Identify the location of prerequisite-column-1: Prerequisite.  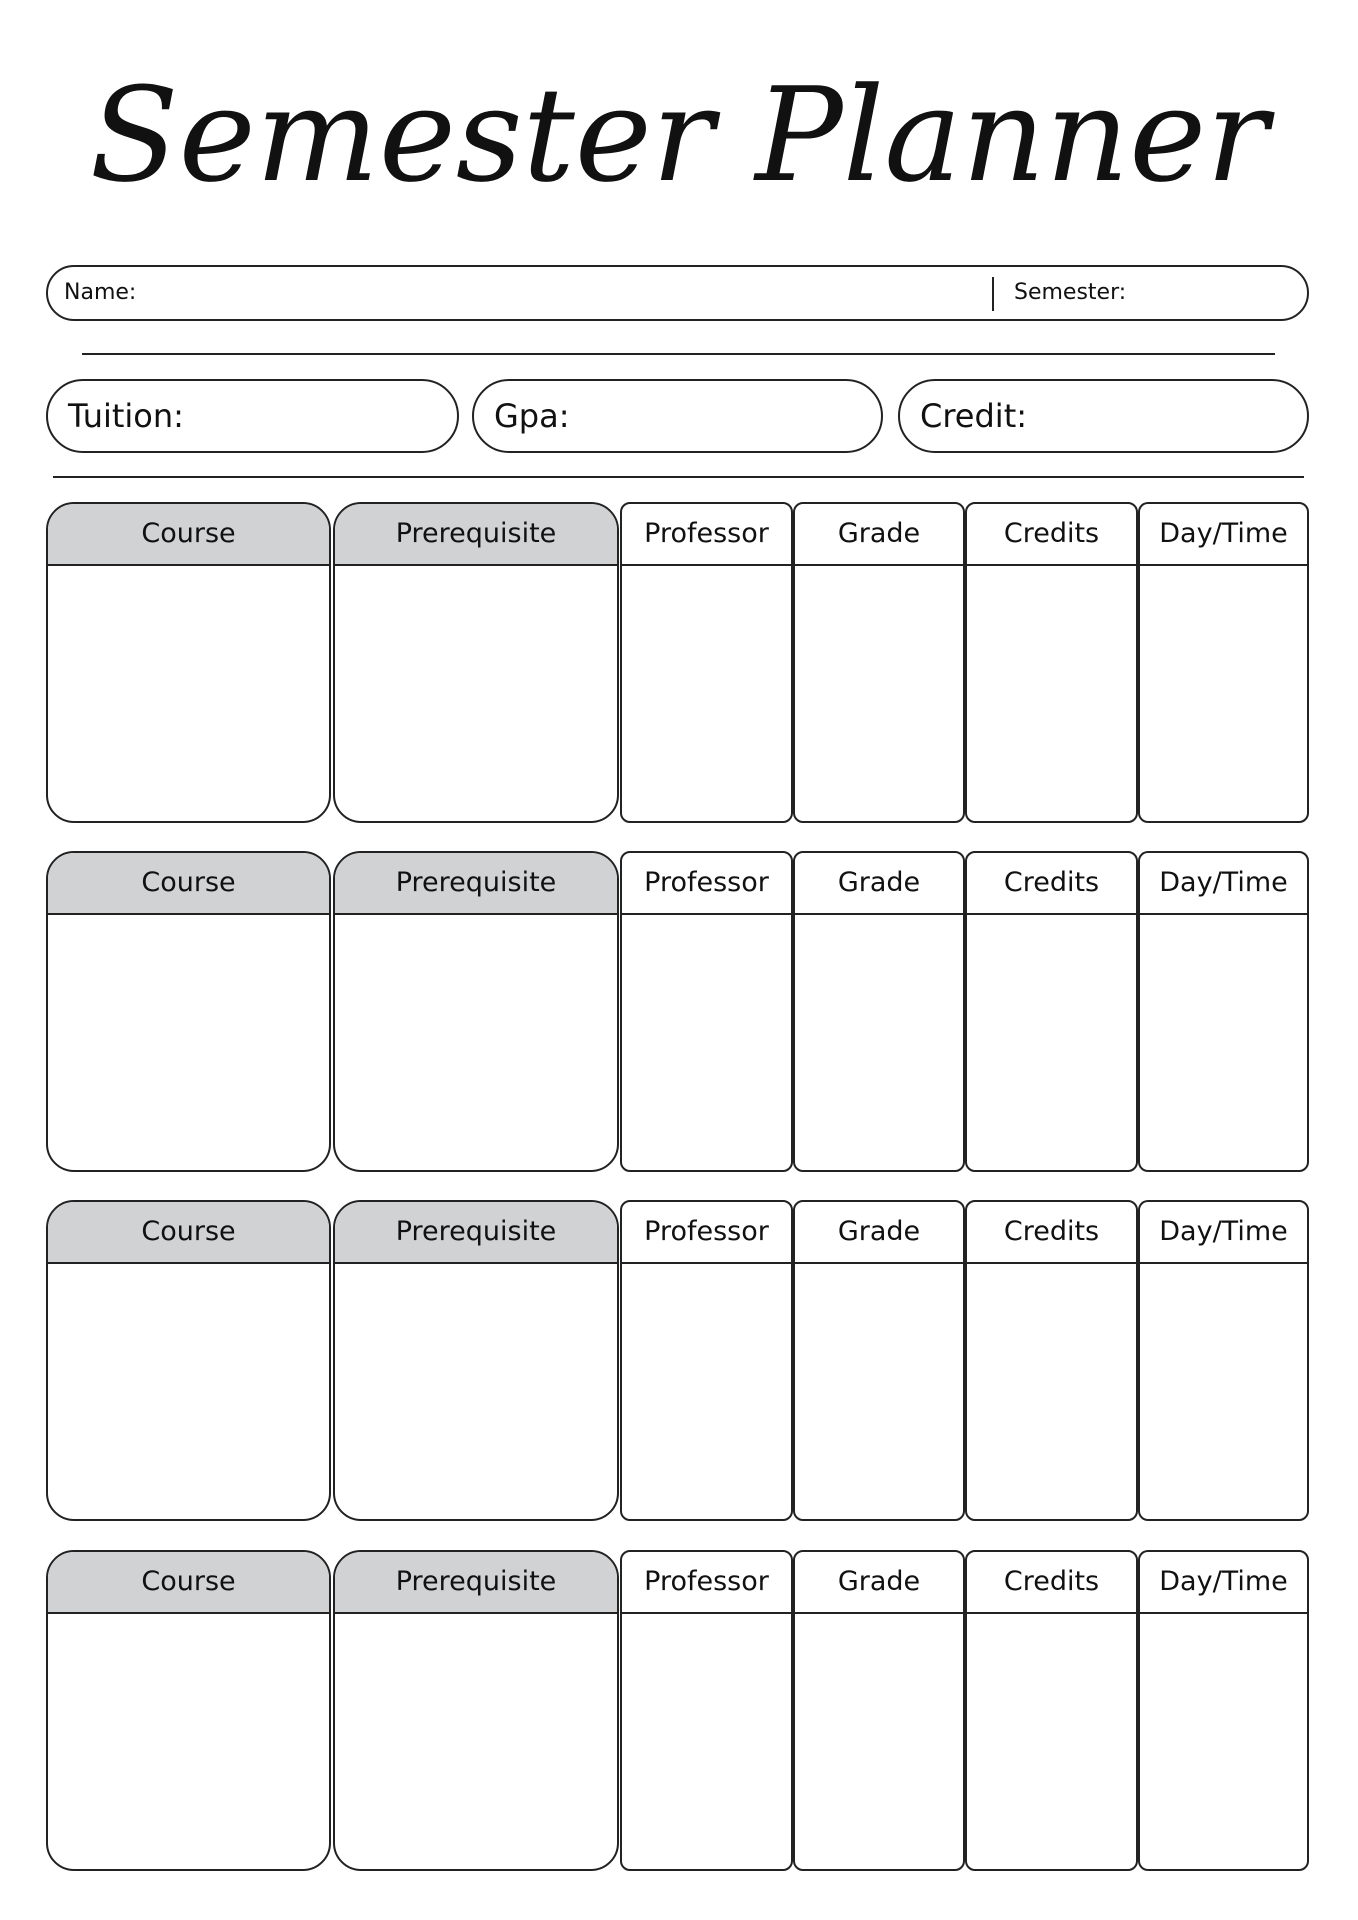
(476, 662).